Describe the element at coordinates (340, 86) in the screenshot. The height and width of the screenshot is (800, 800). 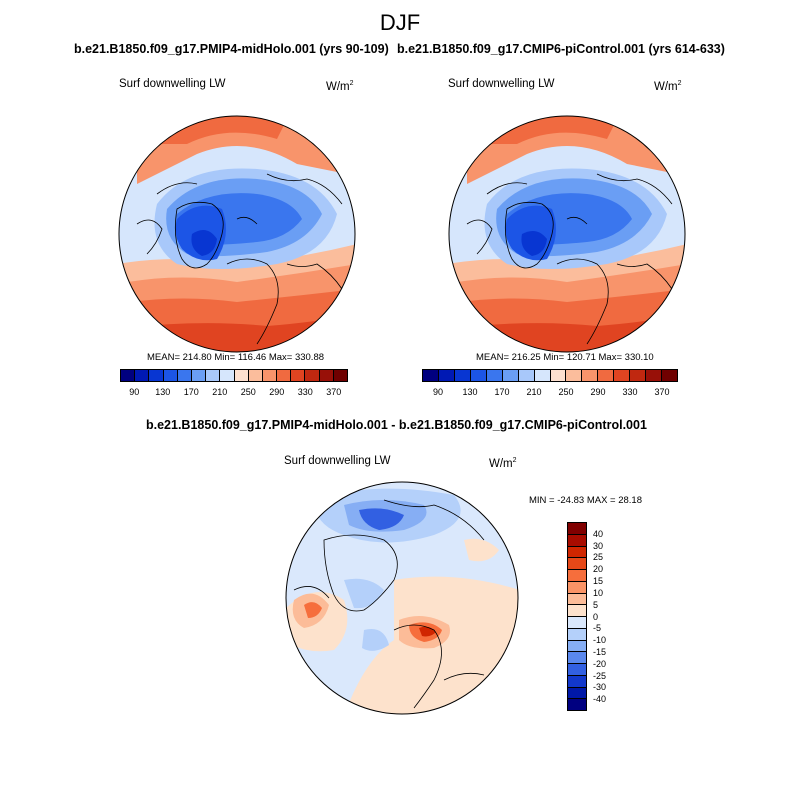
I see `left-unit-label: W/m2` at that location.